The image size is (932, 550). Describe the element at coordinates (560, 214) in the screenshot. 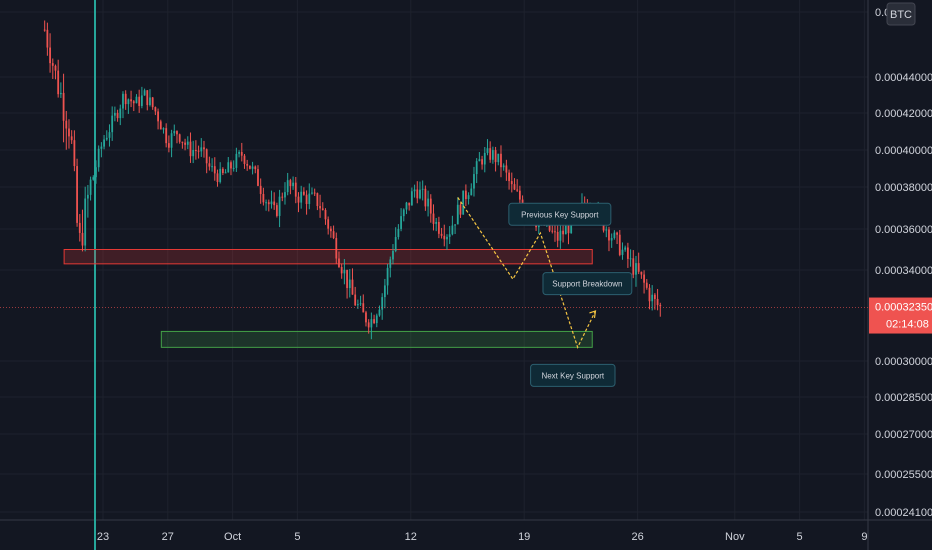

I see `annotation-callout: Previous Key Support` at that location.